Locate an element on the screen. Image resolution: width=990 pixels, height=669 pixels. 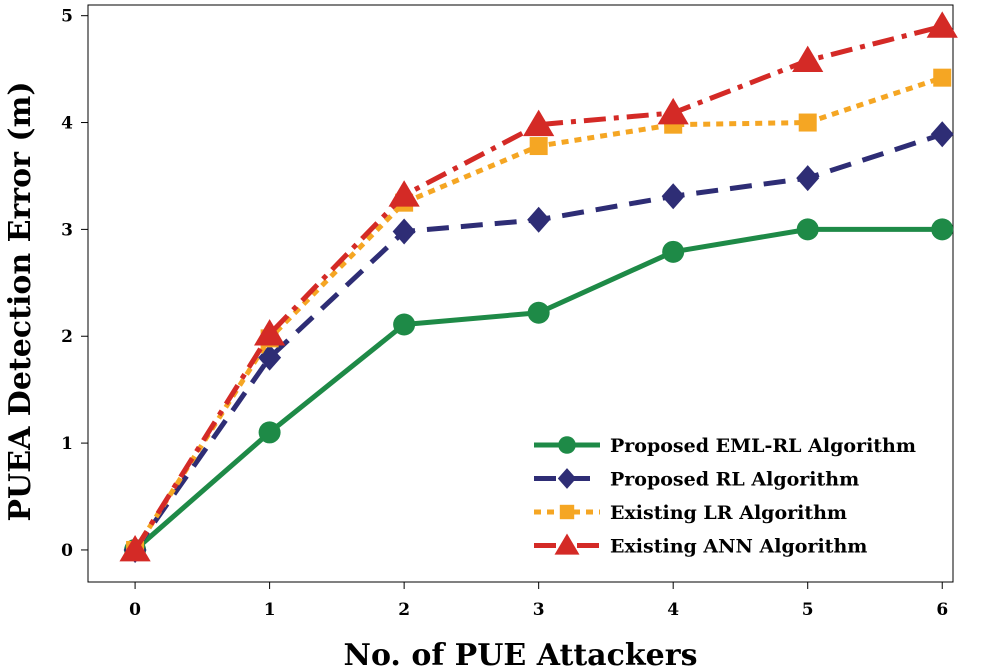
x-axis-label: No. of PUE Attackers is located at coordinates (521, 653).